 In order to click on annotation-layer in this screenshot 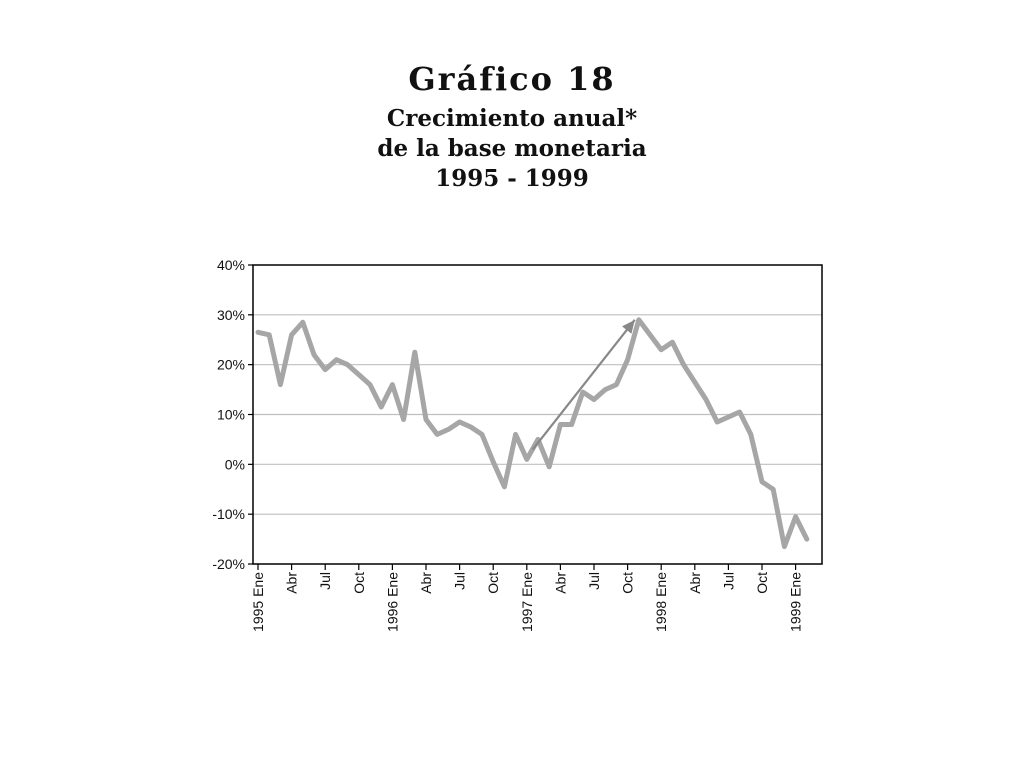, I will do `click(583, 385)`.